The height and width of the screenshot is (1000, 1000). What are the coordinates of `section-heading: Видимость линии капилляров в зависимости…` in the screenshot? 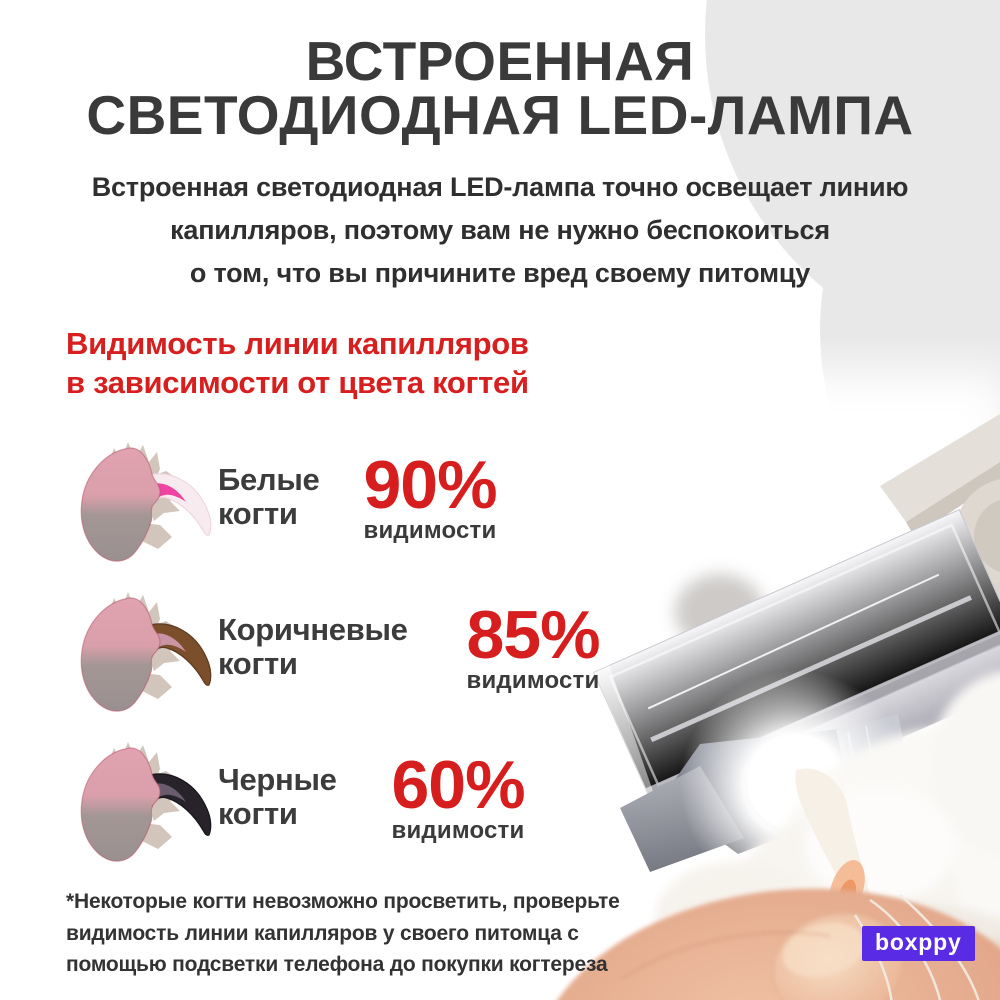 It's located at (297, 363).